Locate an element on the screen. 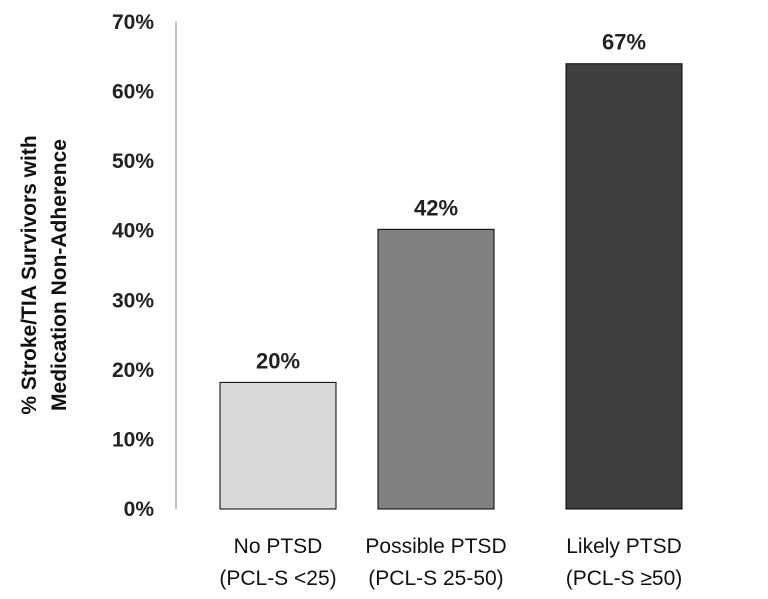  y-axis-ticks: 0% 10% 20% 30% 40% 50% 60% 70% is located at coordinates (133, 266).